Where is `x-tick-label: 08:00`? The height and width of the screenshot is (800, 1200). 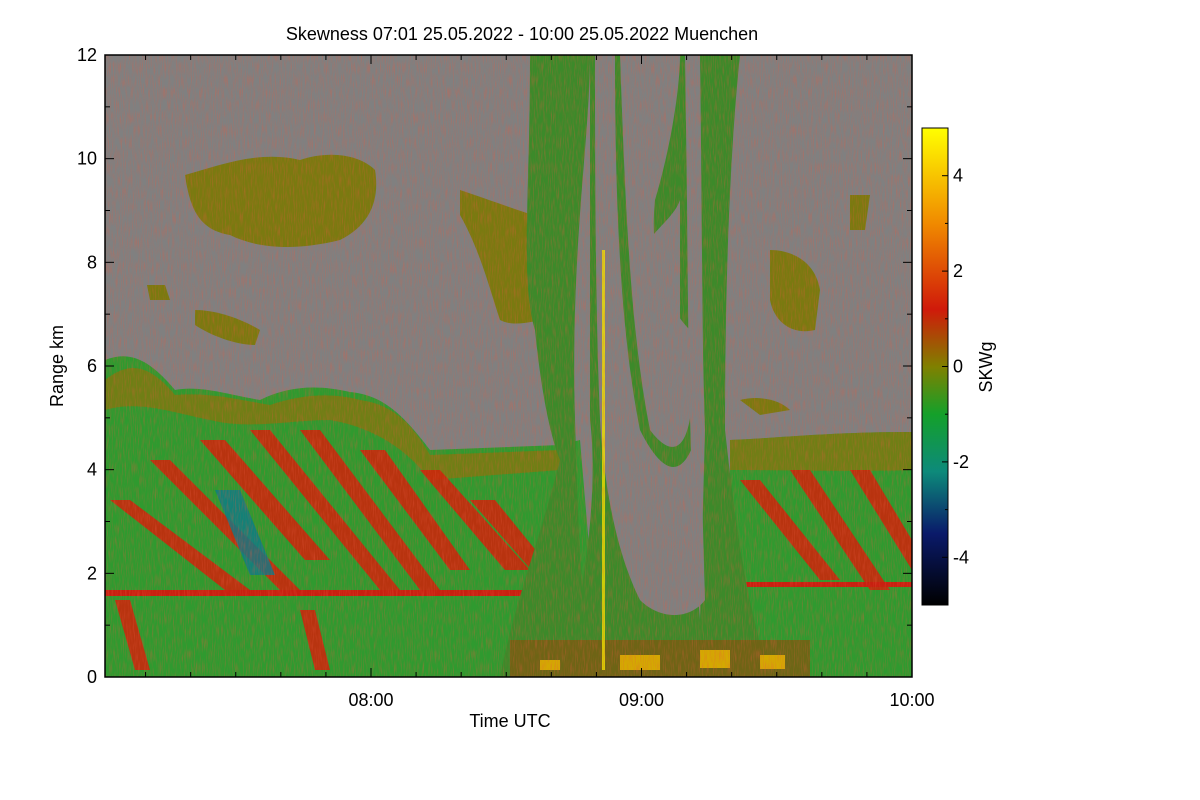
x-tick-label: 08:00 is located at coordinates (370, 700).